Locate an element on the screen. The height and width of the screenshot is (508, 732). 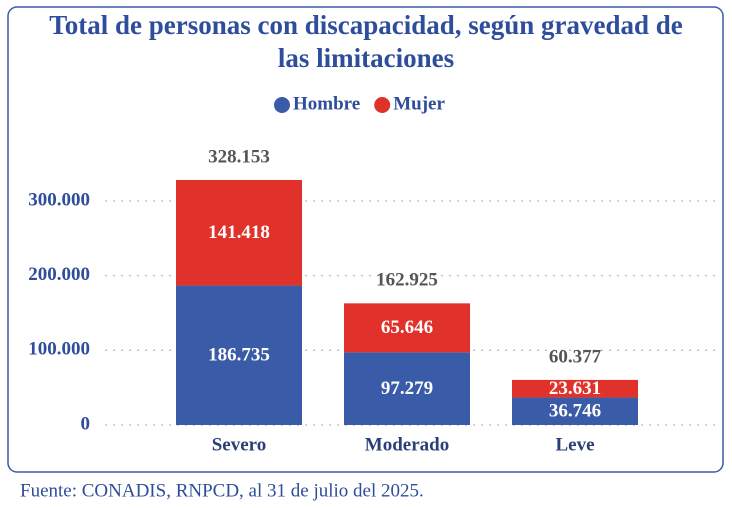
y-tick-label: 0 is located at coordinates (86, 423).